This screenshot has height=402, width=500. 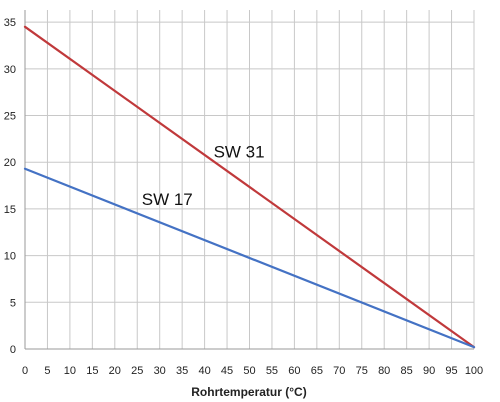 What do you see at coordinates (10, 70) in the screenshot?
I see `y-tick-label: 30` at bounding box center [10, 70].